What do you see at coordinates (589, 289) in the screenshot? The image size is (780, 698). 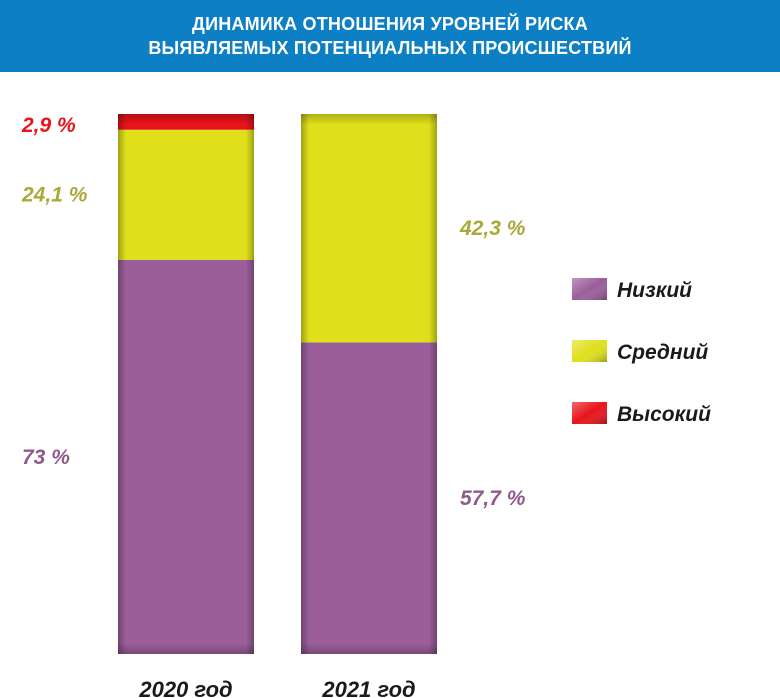 I see `legend-swatch-shade-Низкий` at bounding box center [589, 289].